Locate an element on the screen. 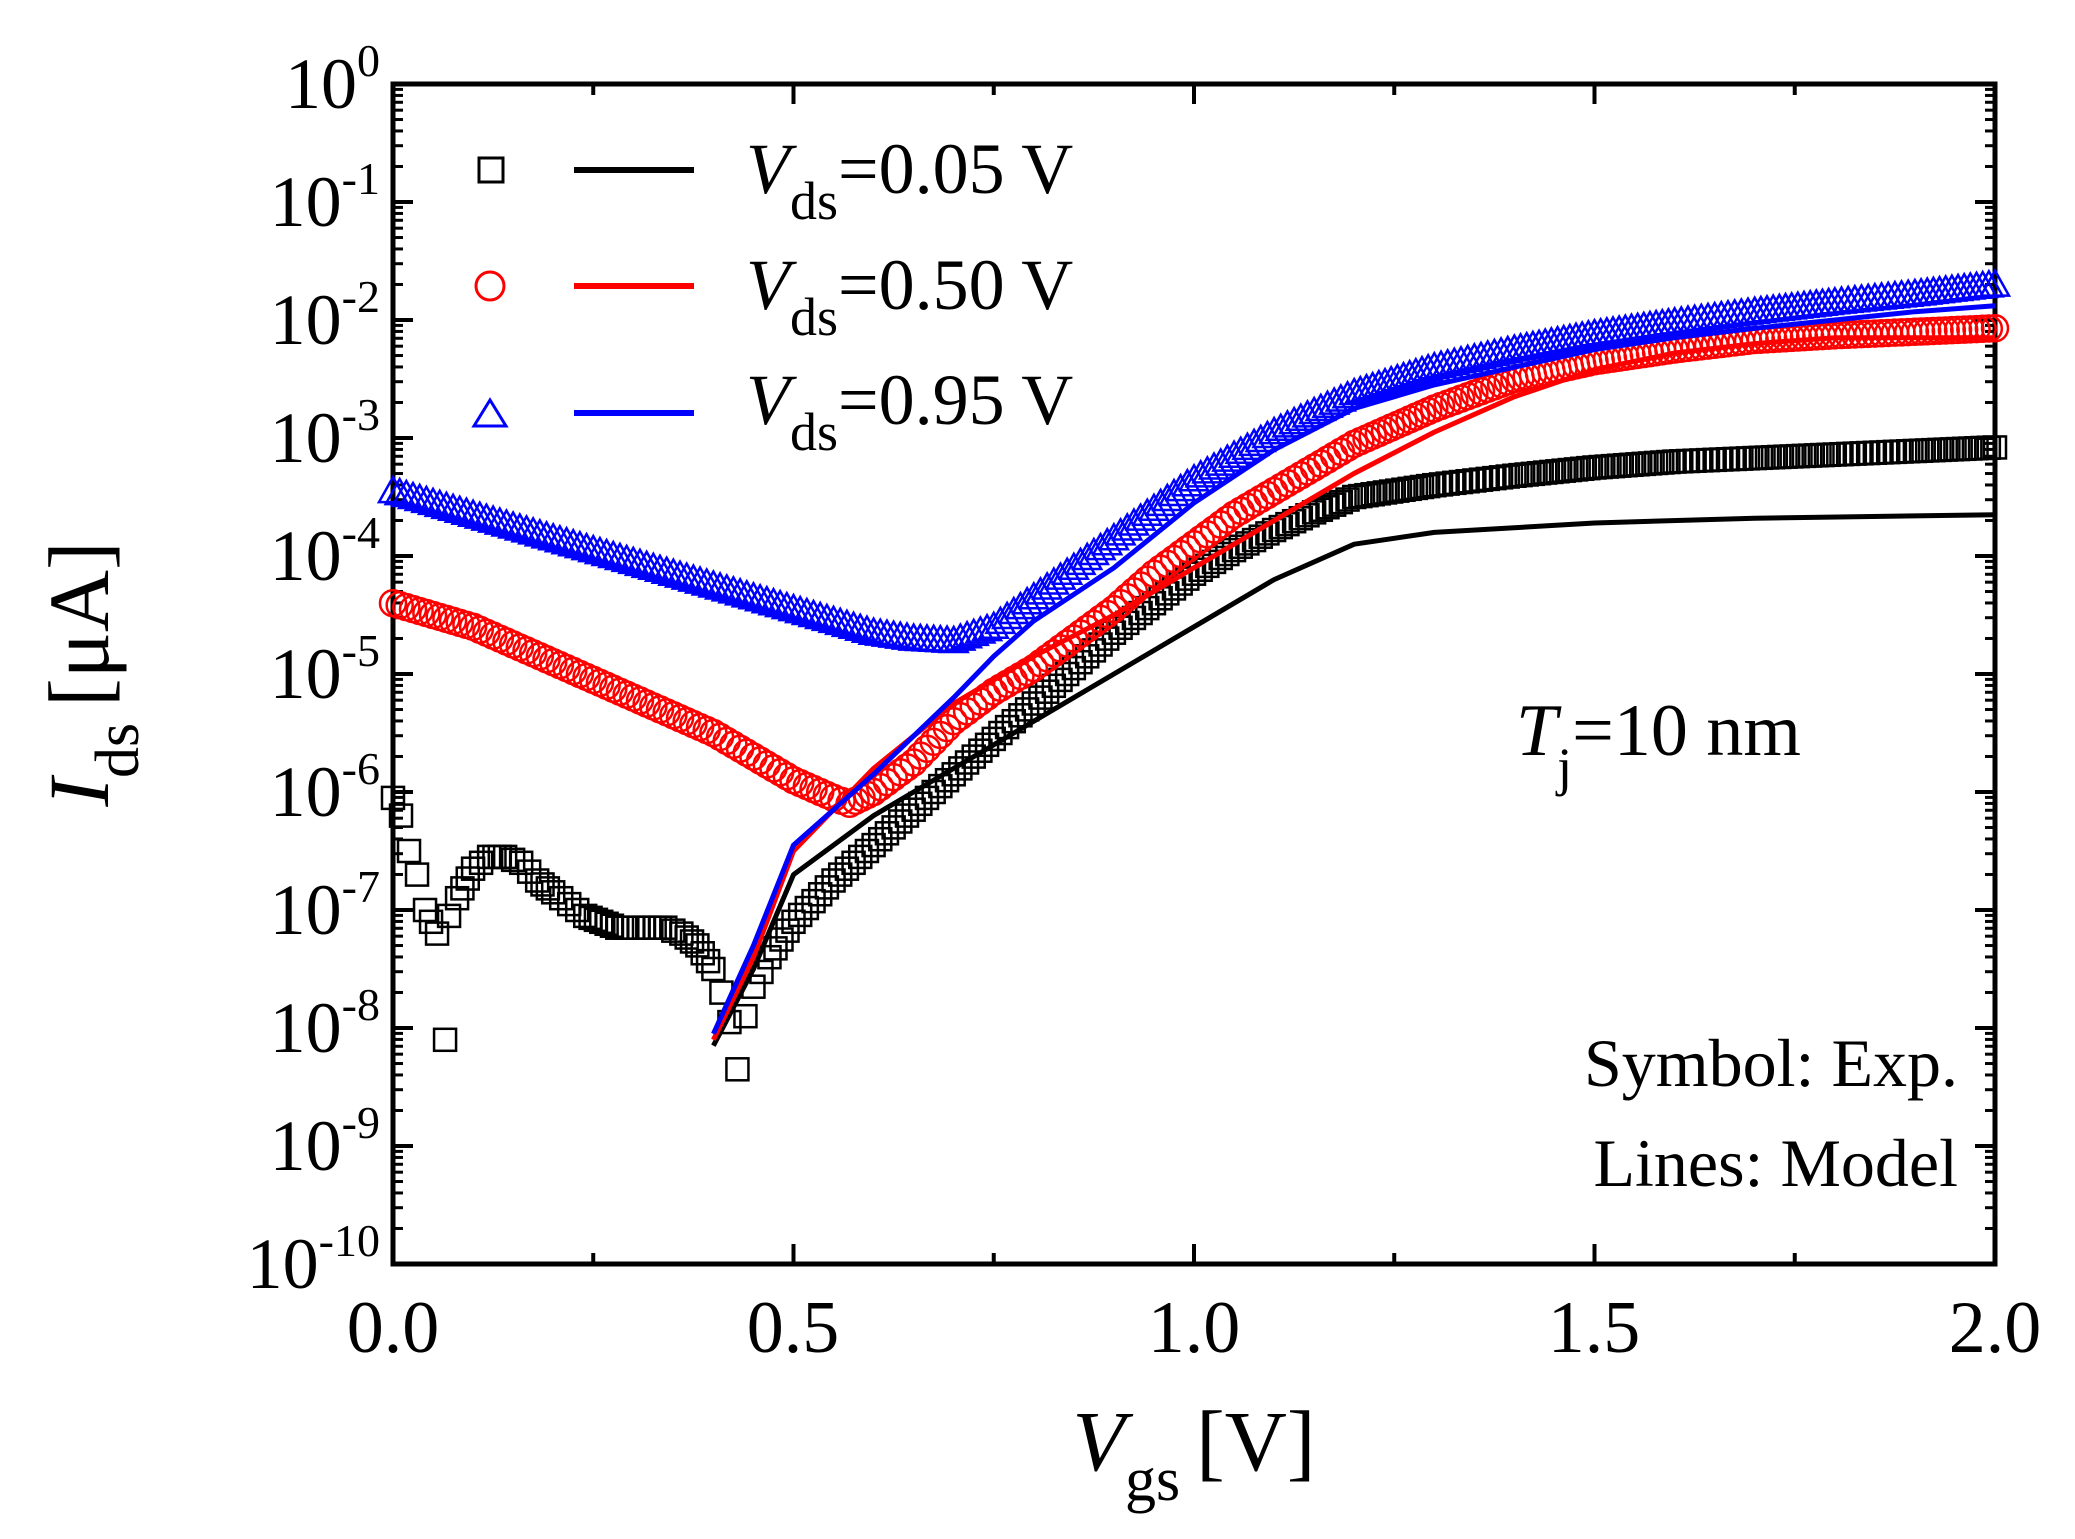 Image resolution: width=2075 pixels, height=1539 pixels. data-point-circle is located at coordinates (1347, 448).